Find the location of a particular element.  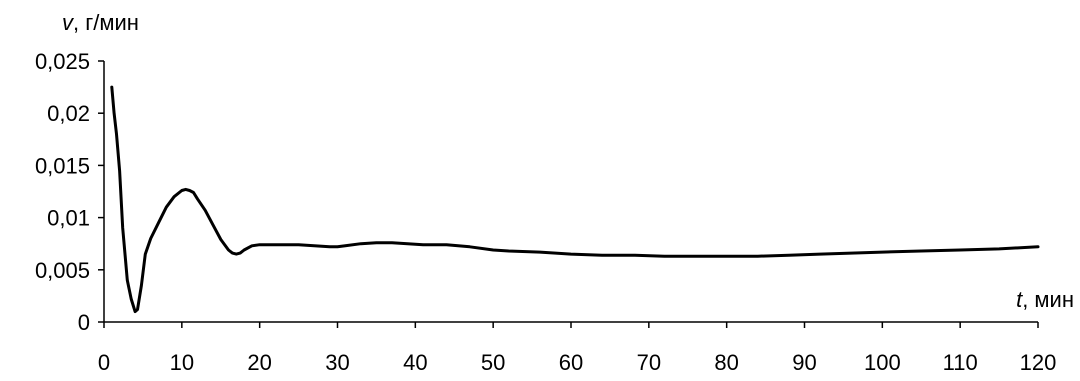

x-axis-variable: t is located at coordinates (1019, 299).